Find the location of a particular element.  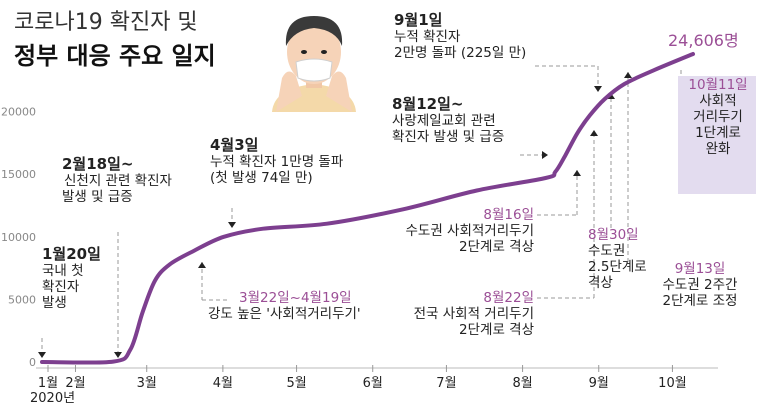

x-tick-label: 4월 is located at coordinates (223, 383).